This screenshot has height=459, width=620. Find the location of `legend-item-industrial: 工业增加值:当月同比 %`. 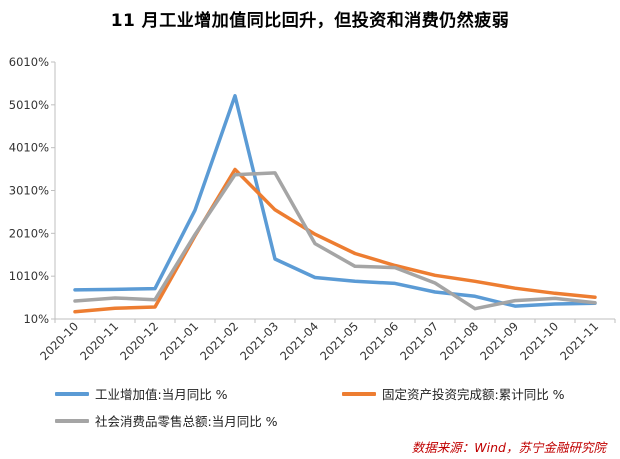

legend-item-industrial: 工业增加值:当月同比 % is located at coordinates (141, 393).